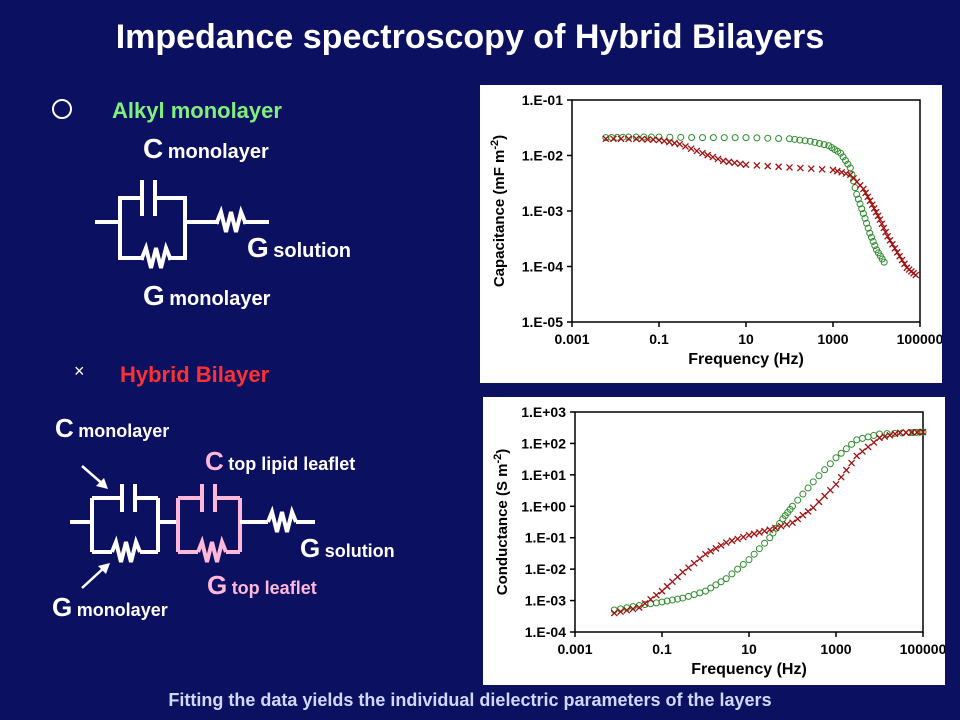  What do you see at coordinates (571, 339) in the screenshot?
I see `x-tick-label: 0.001` at bounding box center [571, 339].